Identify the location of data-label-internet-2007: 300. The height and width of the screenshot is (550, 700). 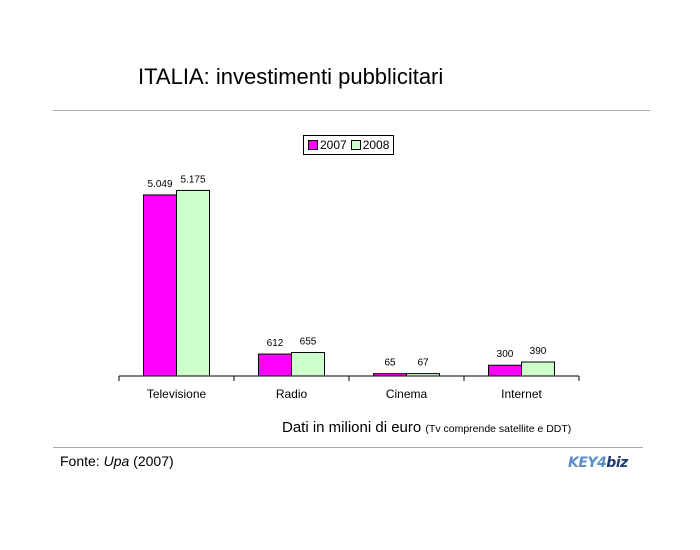
(505, 354).